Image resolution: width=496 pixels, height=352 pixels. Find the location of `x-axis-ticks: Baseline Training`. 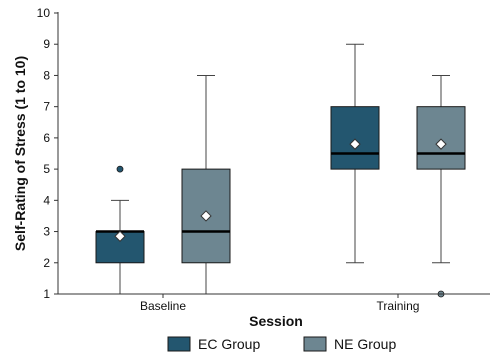

x-axis-ticks: Baseline Training is located at coordinates (279, 303).